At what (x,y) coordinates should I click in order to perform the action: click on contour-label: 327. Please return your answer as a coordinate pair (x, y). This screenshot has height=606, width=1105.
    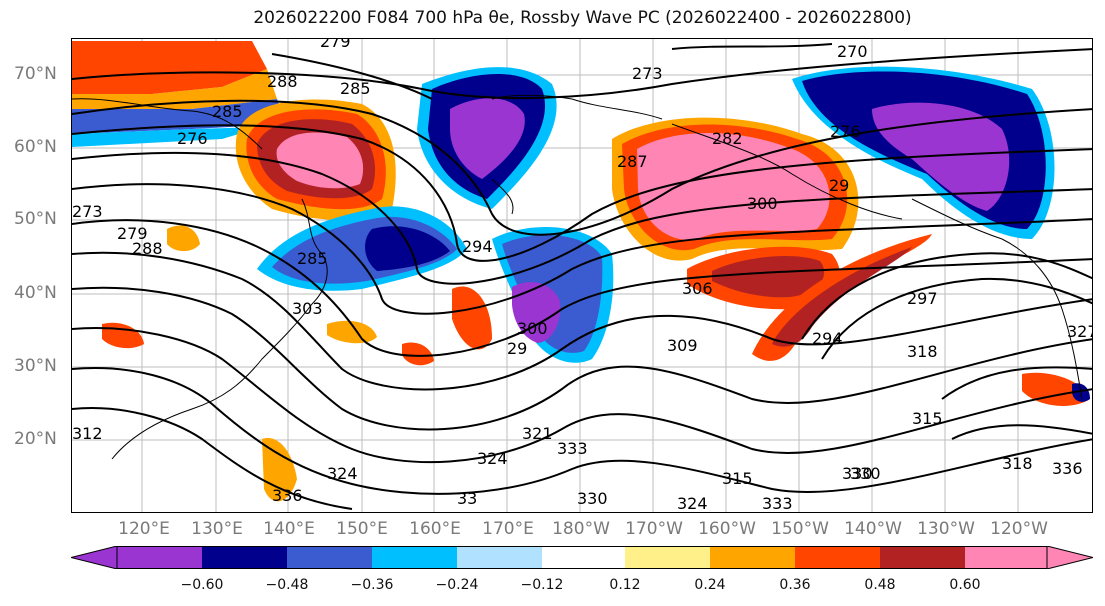
    Looking at the image, I should click on (1080, 331).